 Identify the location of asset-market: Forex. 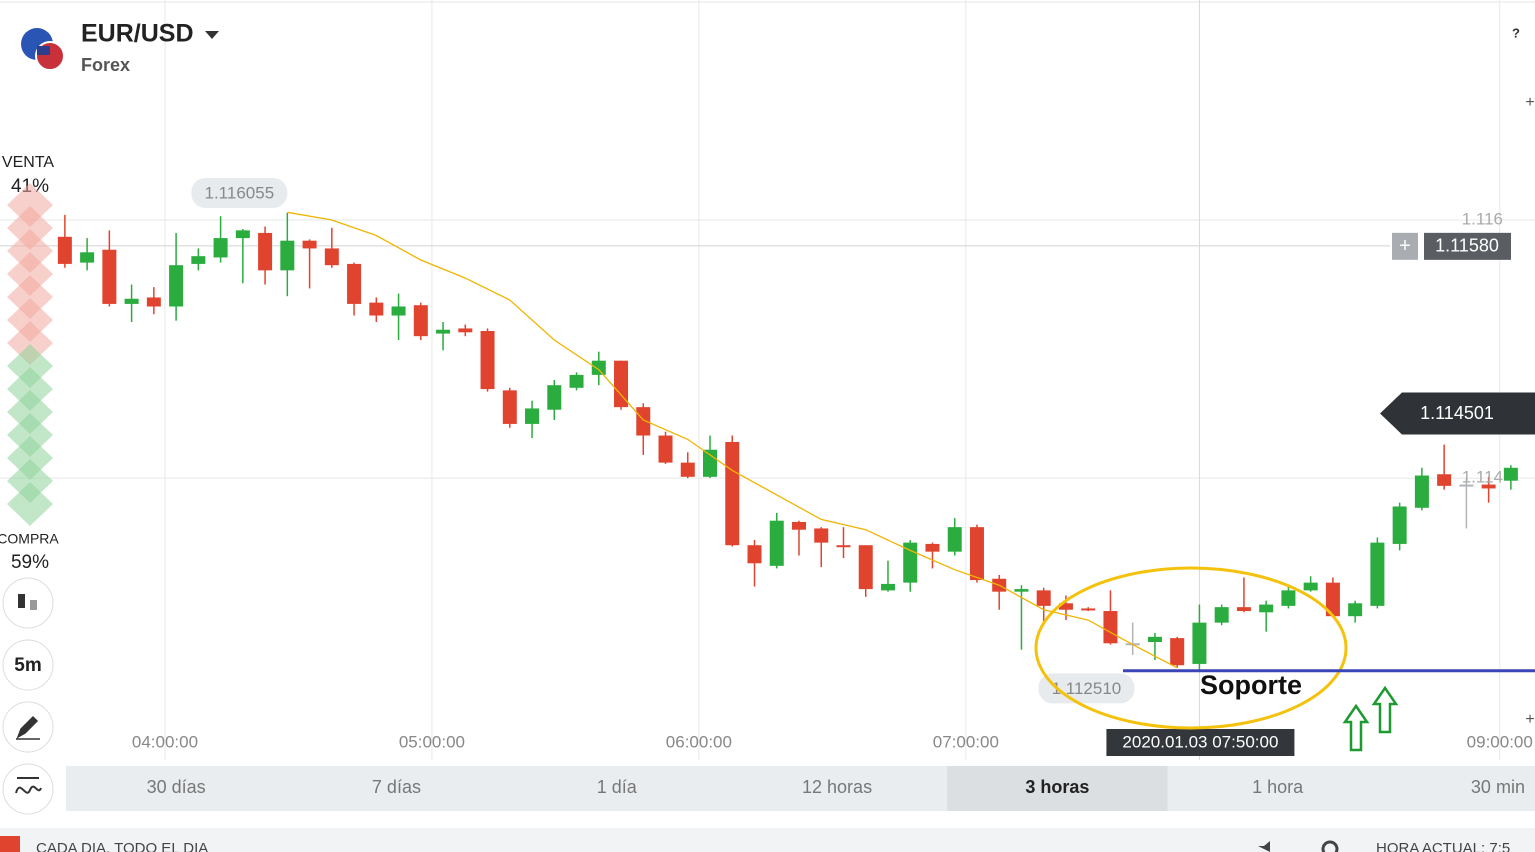
(105, 65).